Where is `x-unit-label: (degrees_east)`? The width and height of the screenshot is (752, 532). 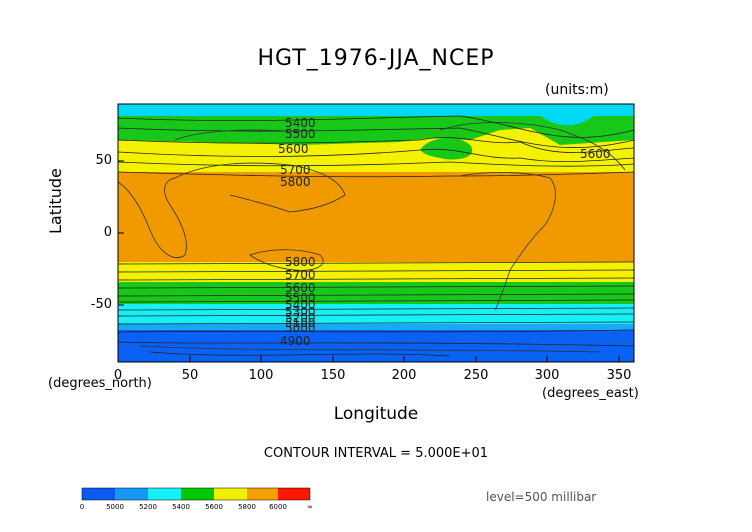 x-unit-label: (degrees_east) is located at coordinates (590, 393).